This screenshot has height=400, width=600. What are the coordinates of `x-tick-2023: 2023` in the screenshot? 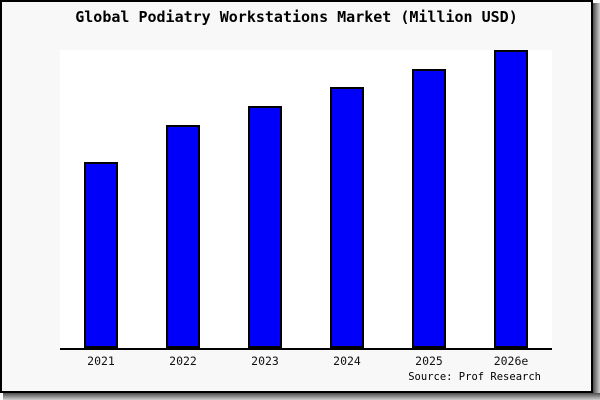 It's located at (265, 361).